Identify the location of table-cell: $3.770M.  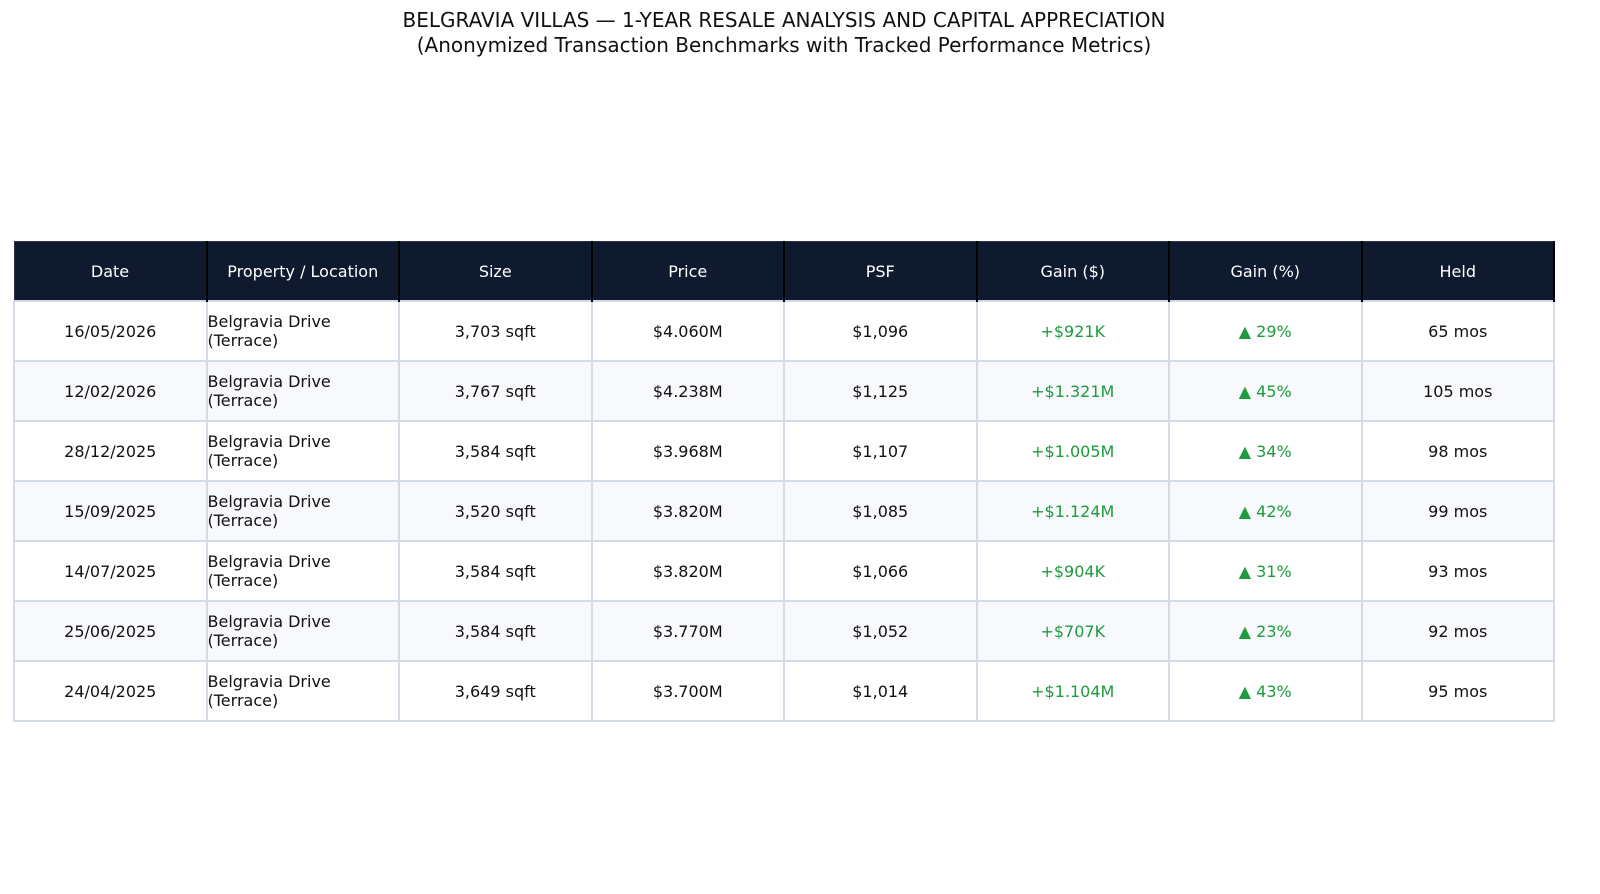
(687, 631).